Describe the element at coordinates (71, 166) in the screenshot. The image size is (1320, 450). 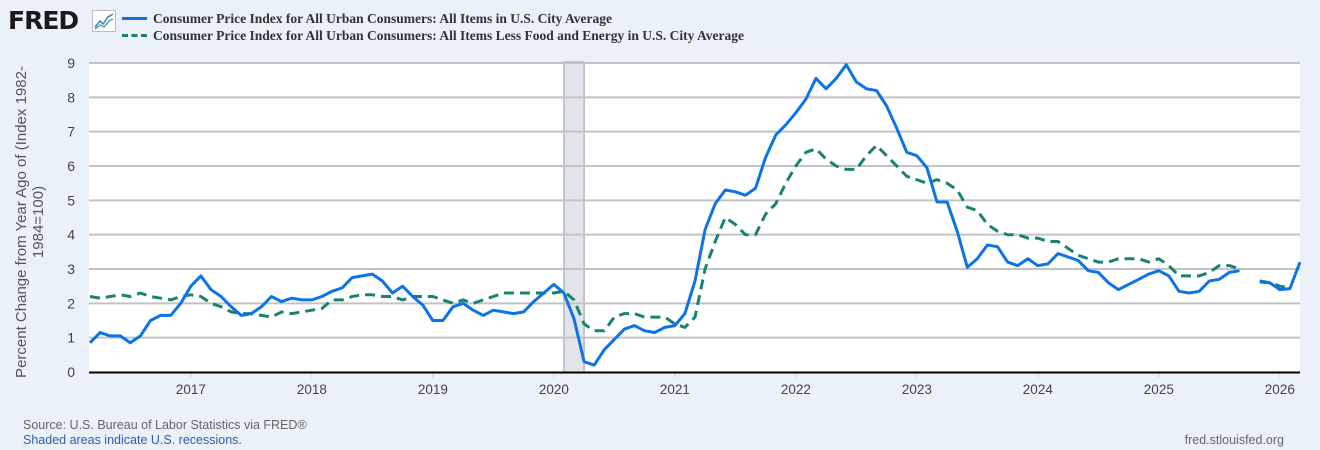
I see `y-tick-label: 6` at that location.